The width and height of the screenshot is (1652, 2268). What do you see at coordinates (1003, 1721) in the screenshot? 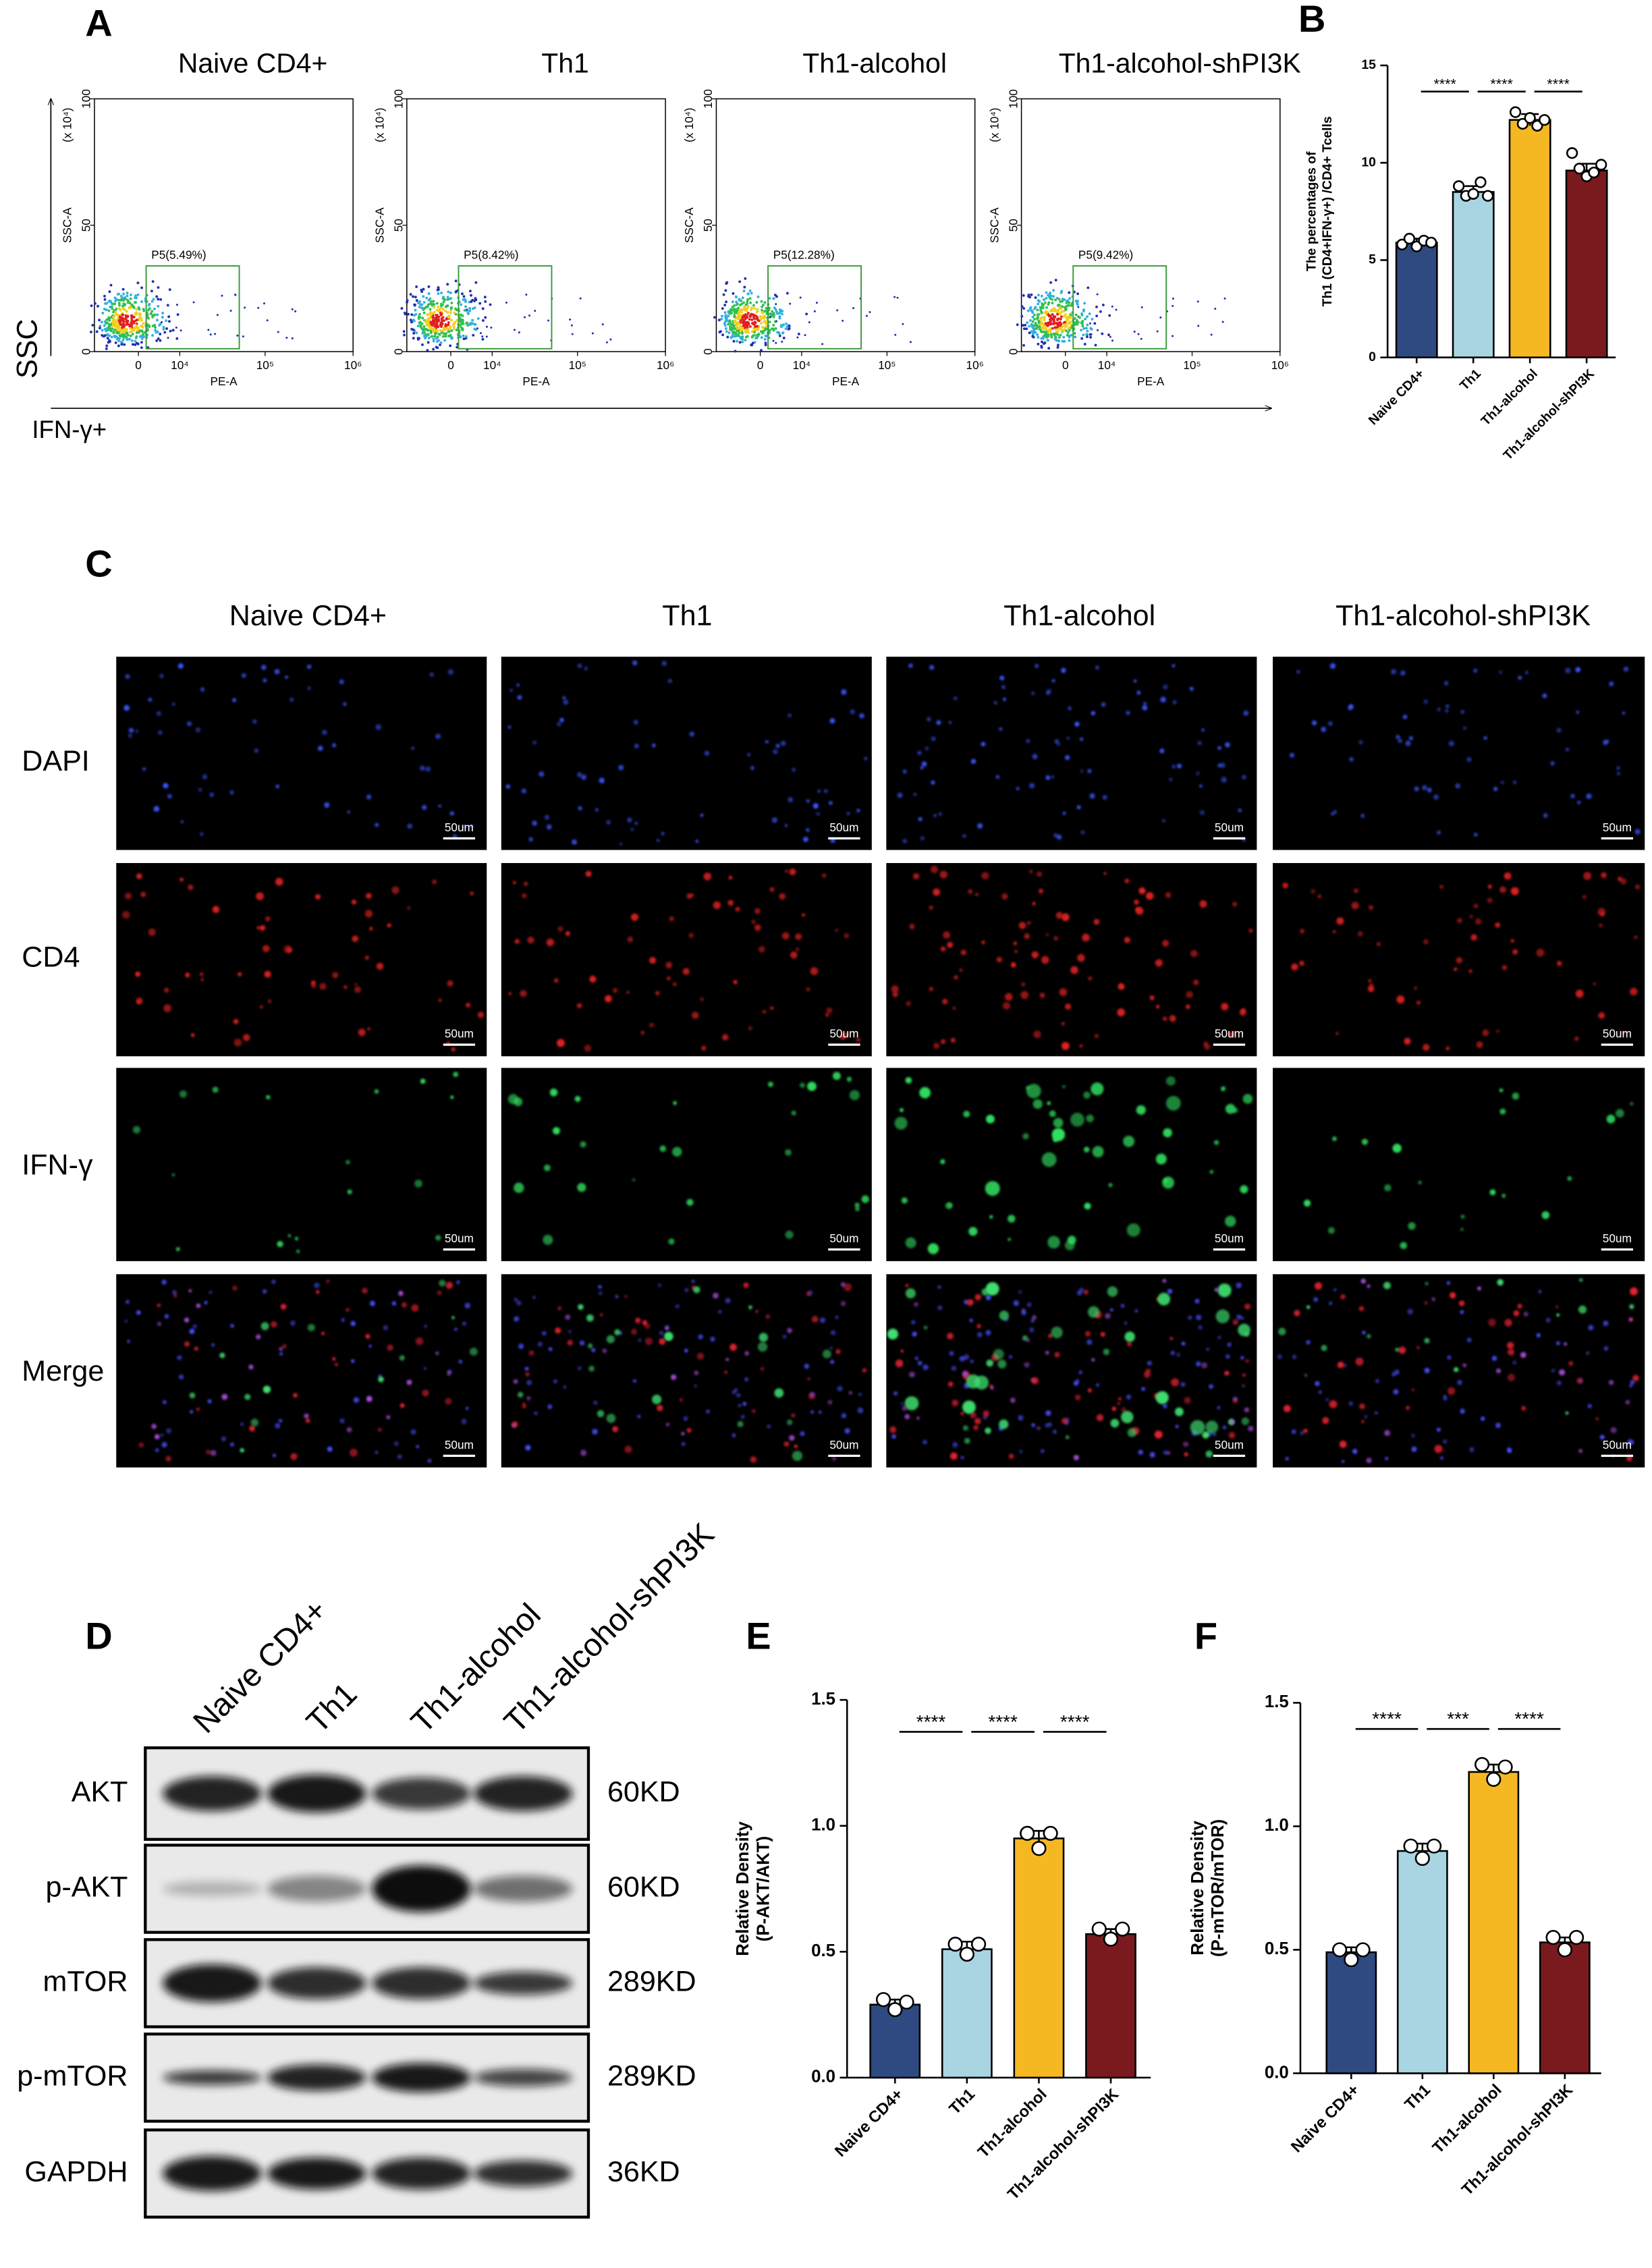
I see `significance-label: ****` at bounding box center [1003, 1721].